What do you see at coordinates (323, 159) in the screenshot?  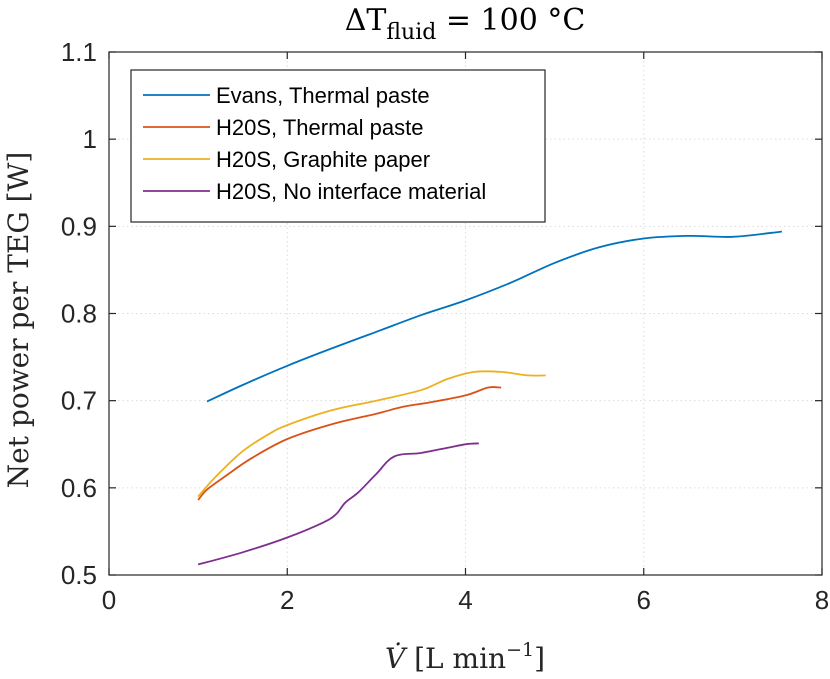 I see `legend-label-h20s-graphite-paper: H20S, Graphite paper` at bounding box center [323, 159].